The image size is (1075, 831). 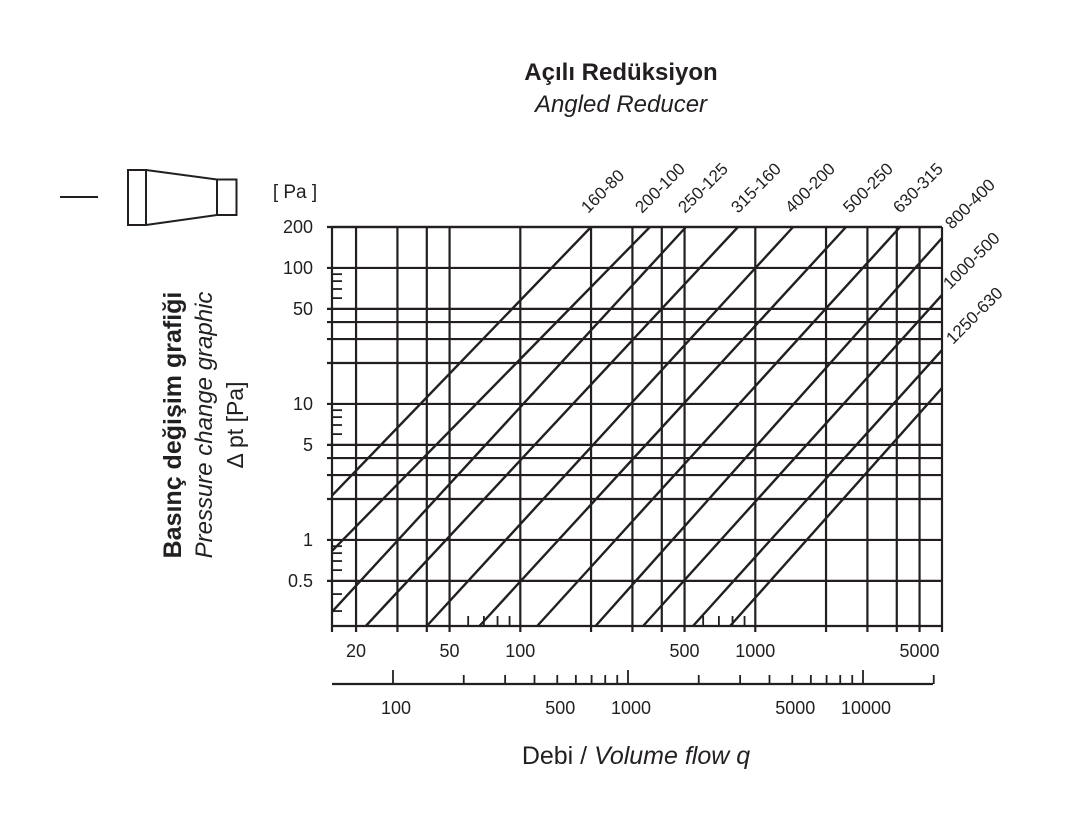 What do you see at coordinates (396, 708) in the screenshot?
I see `secondary-x-tick-label: 100` at bounding box center [396, 708].